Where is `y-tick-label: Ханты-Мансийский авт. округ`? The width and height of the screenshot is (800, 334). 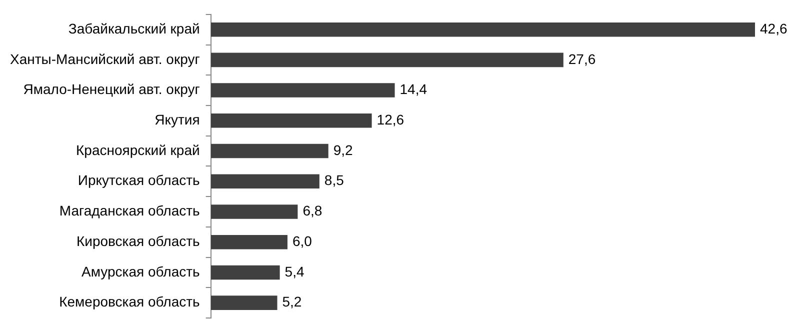
y-tick-label: Ханты-Мансийский авт. округ is located at coordinates (105, 58).